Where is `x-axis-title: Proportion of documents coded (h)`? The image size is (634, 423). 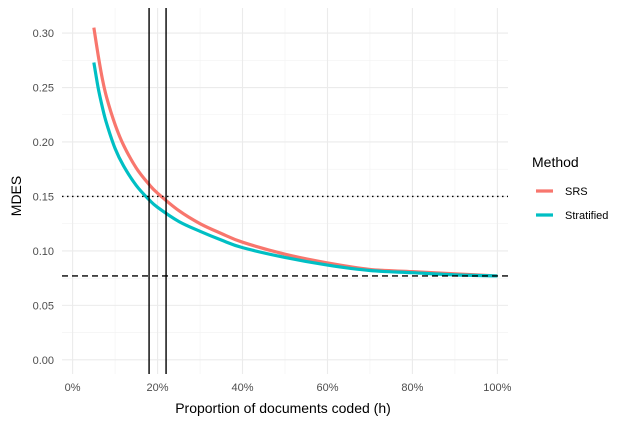 x-axis-title: Proportion of documents coded (h) is located at coordinates (283, 408).